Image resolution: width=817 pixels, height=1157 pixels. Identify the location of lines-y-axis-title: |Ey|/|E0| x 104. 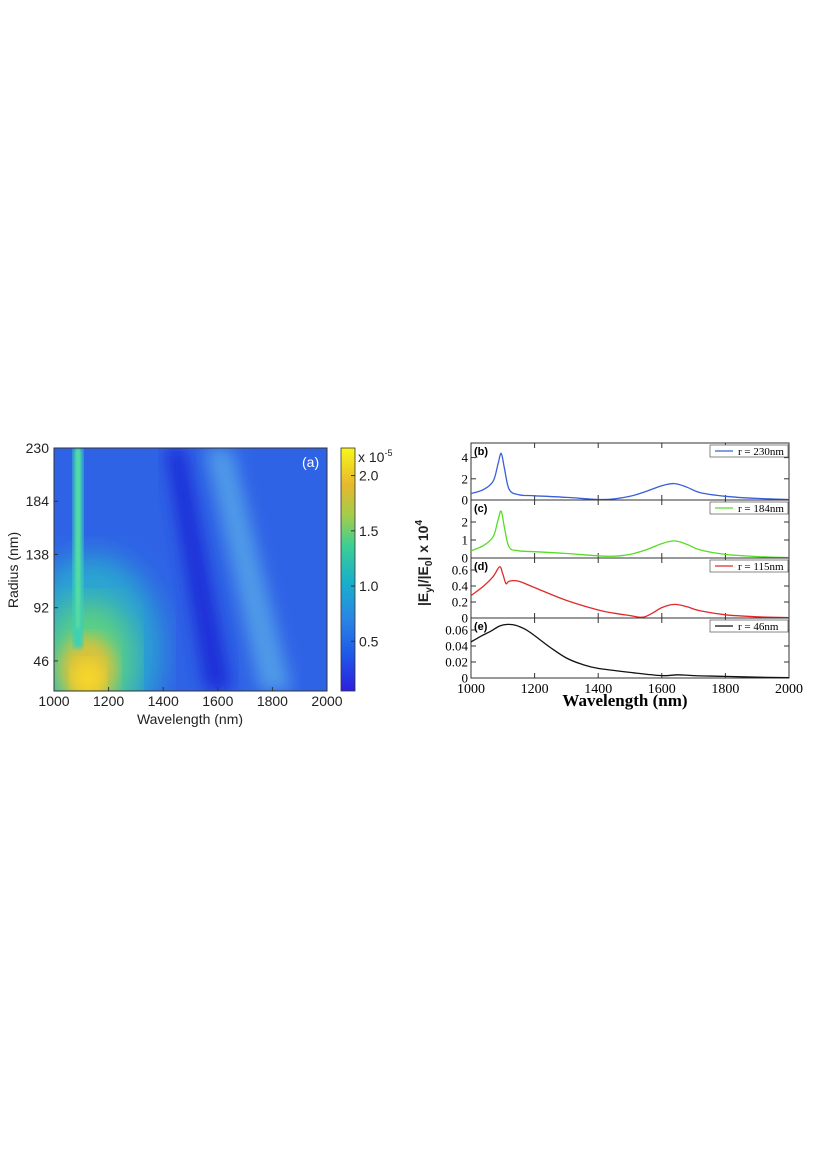
(424, 563).